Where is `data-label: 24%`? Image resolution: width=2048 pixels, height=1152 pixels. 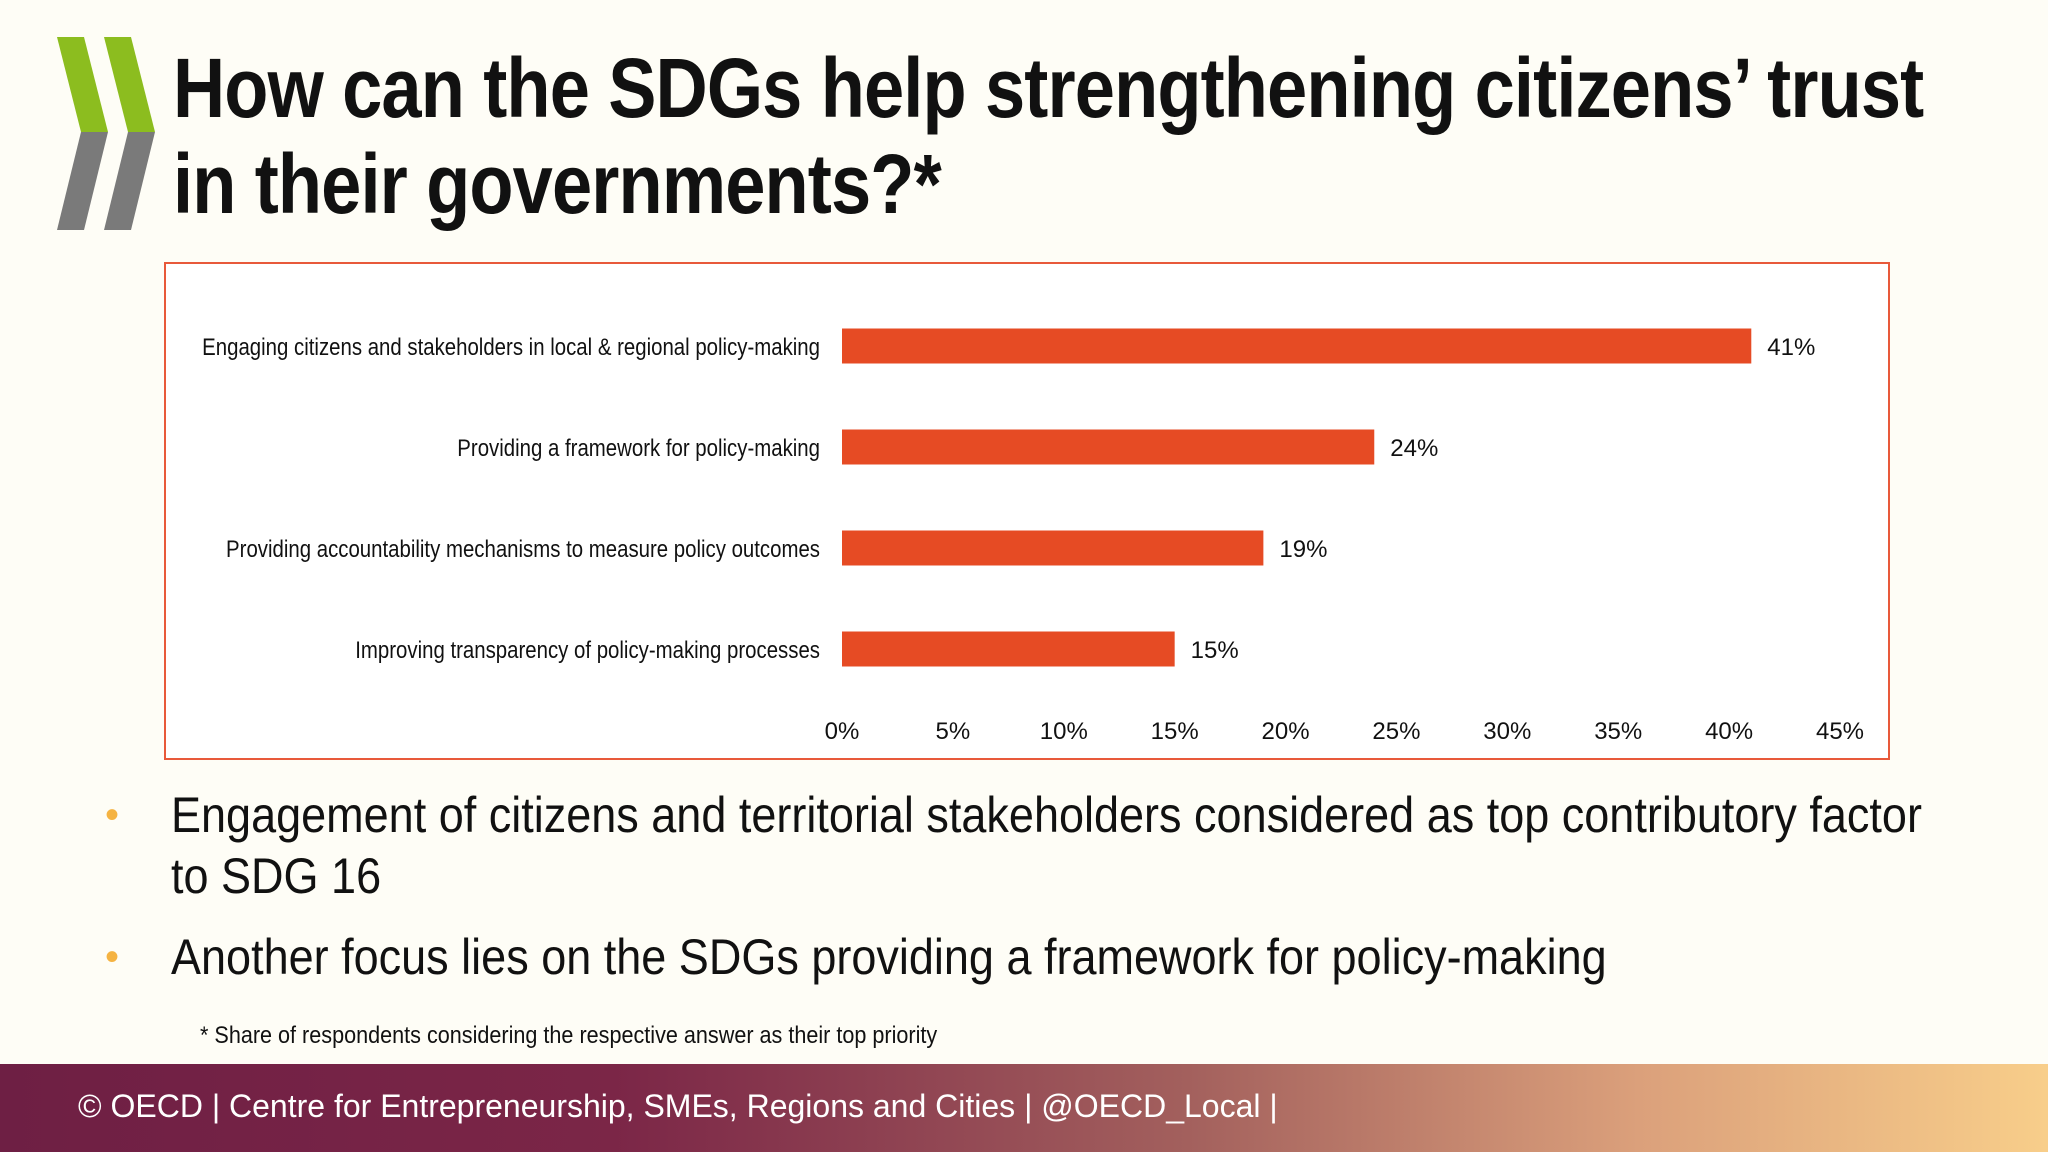 data-label: 24% is located at coordinates (1414, 448).